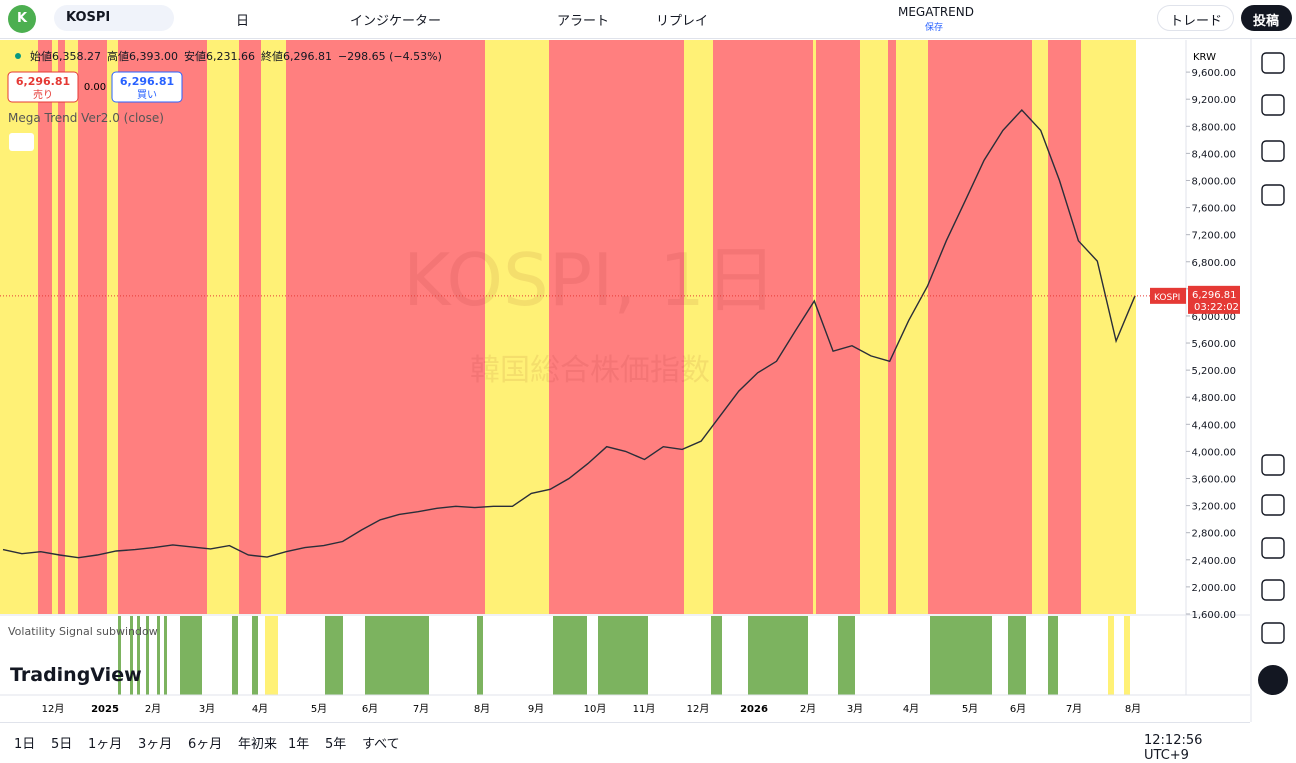 The image size is (1296, 763). What do you see at coordinates (88, 17) in the screenshot?
I see `symbol: KOSPI` at bounding box center [88, 17].